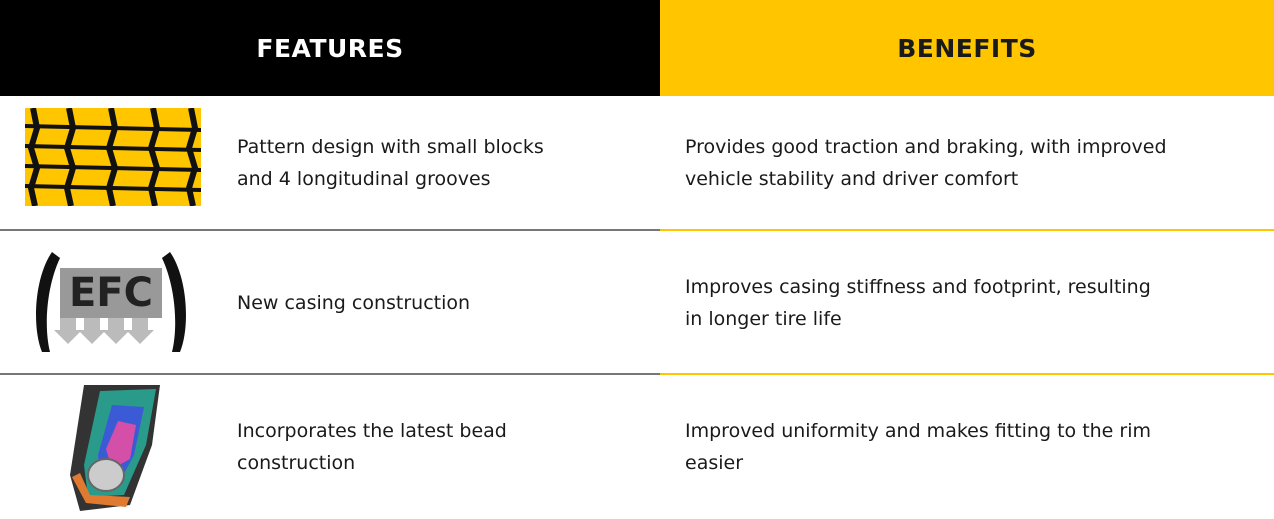 This screenshot has width=1274, height=519. Describe the element at coordinates (372, 431) in the screenshot. I see `text-line: Incorporates the latest bead` at that location.